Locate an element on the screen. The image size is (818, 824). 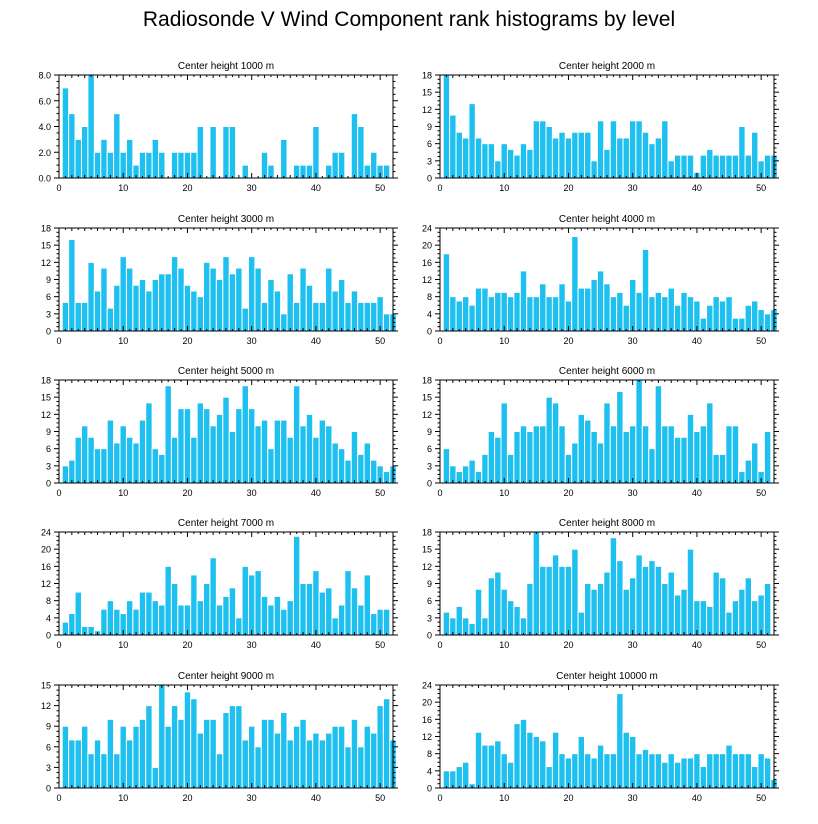
panel-title: Center height 6000 m is located at coordinates (607, 371).